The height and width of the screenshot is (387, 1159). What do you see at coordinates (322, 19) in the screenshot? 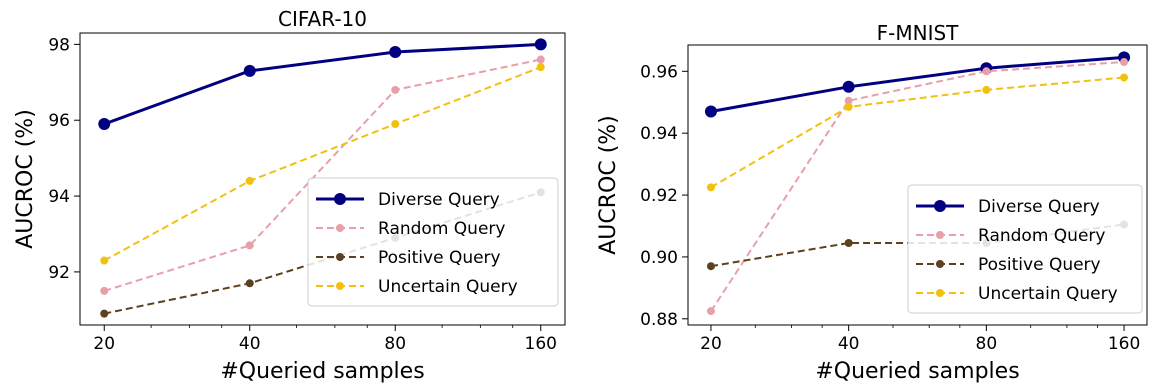
I see `chart-title: CIFAR-10` at bounding box center [322, 19].